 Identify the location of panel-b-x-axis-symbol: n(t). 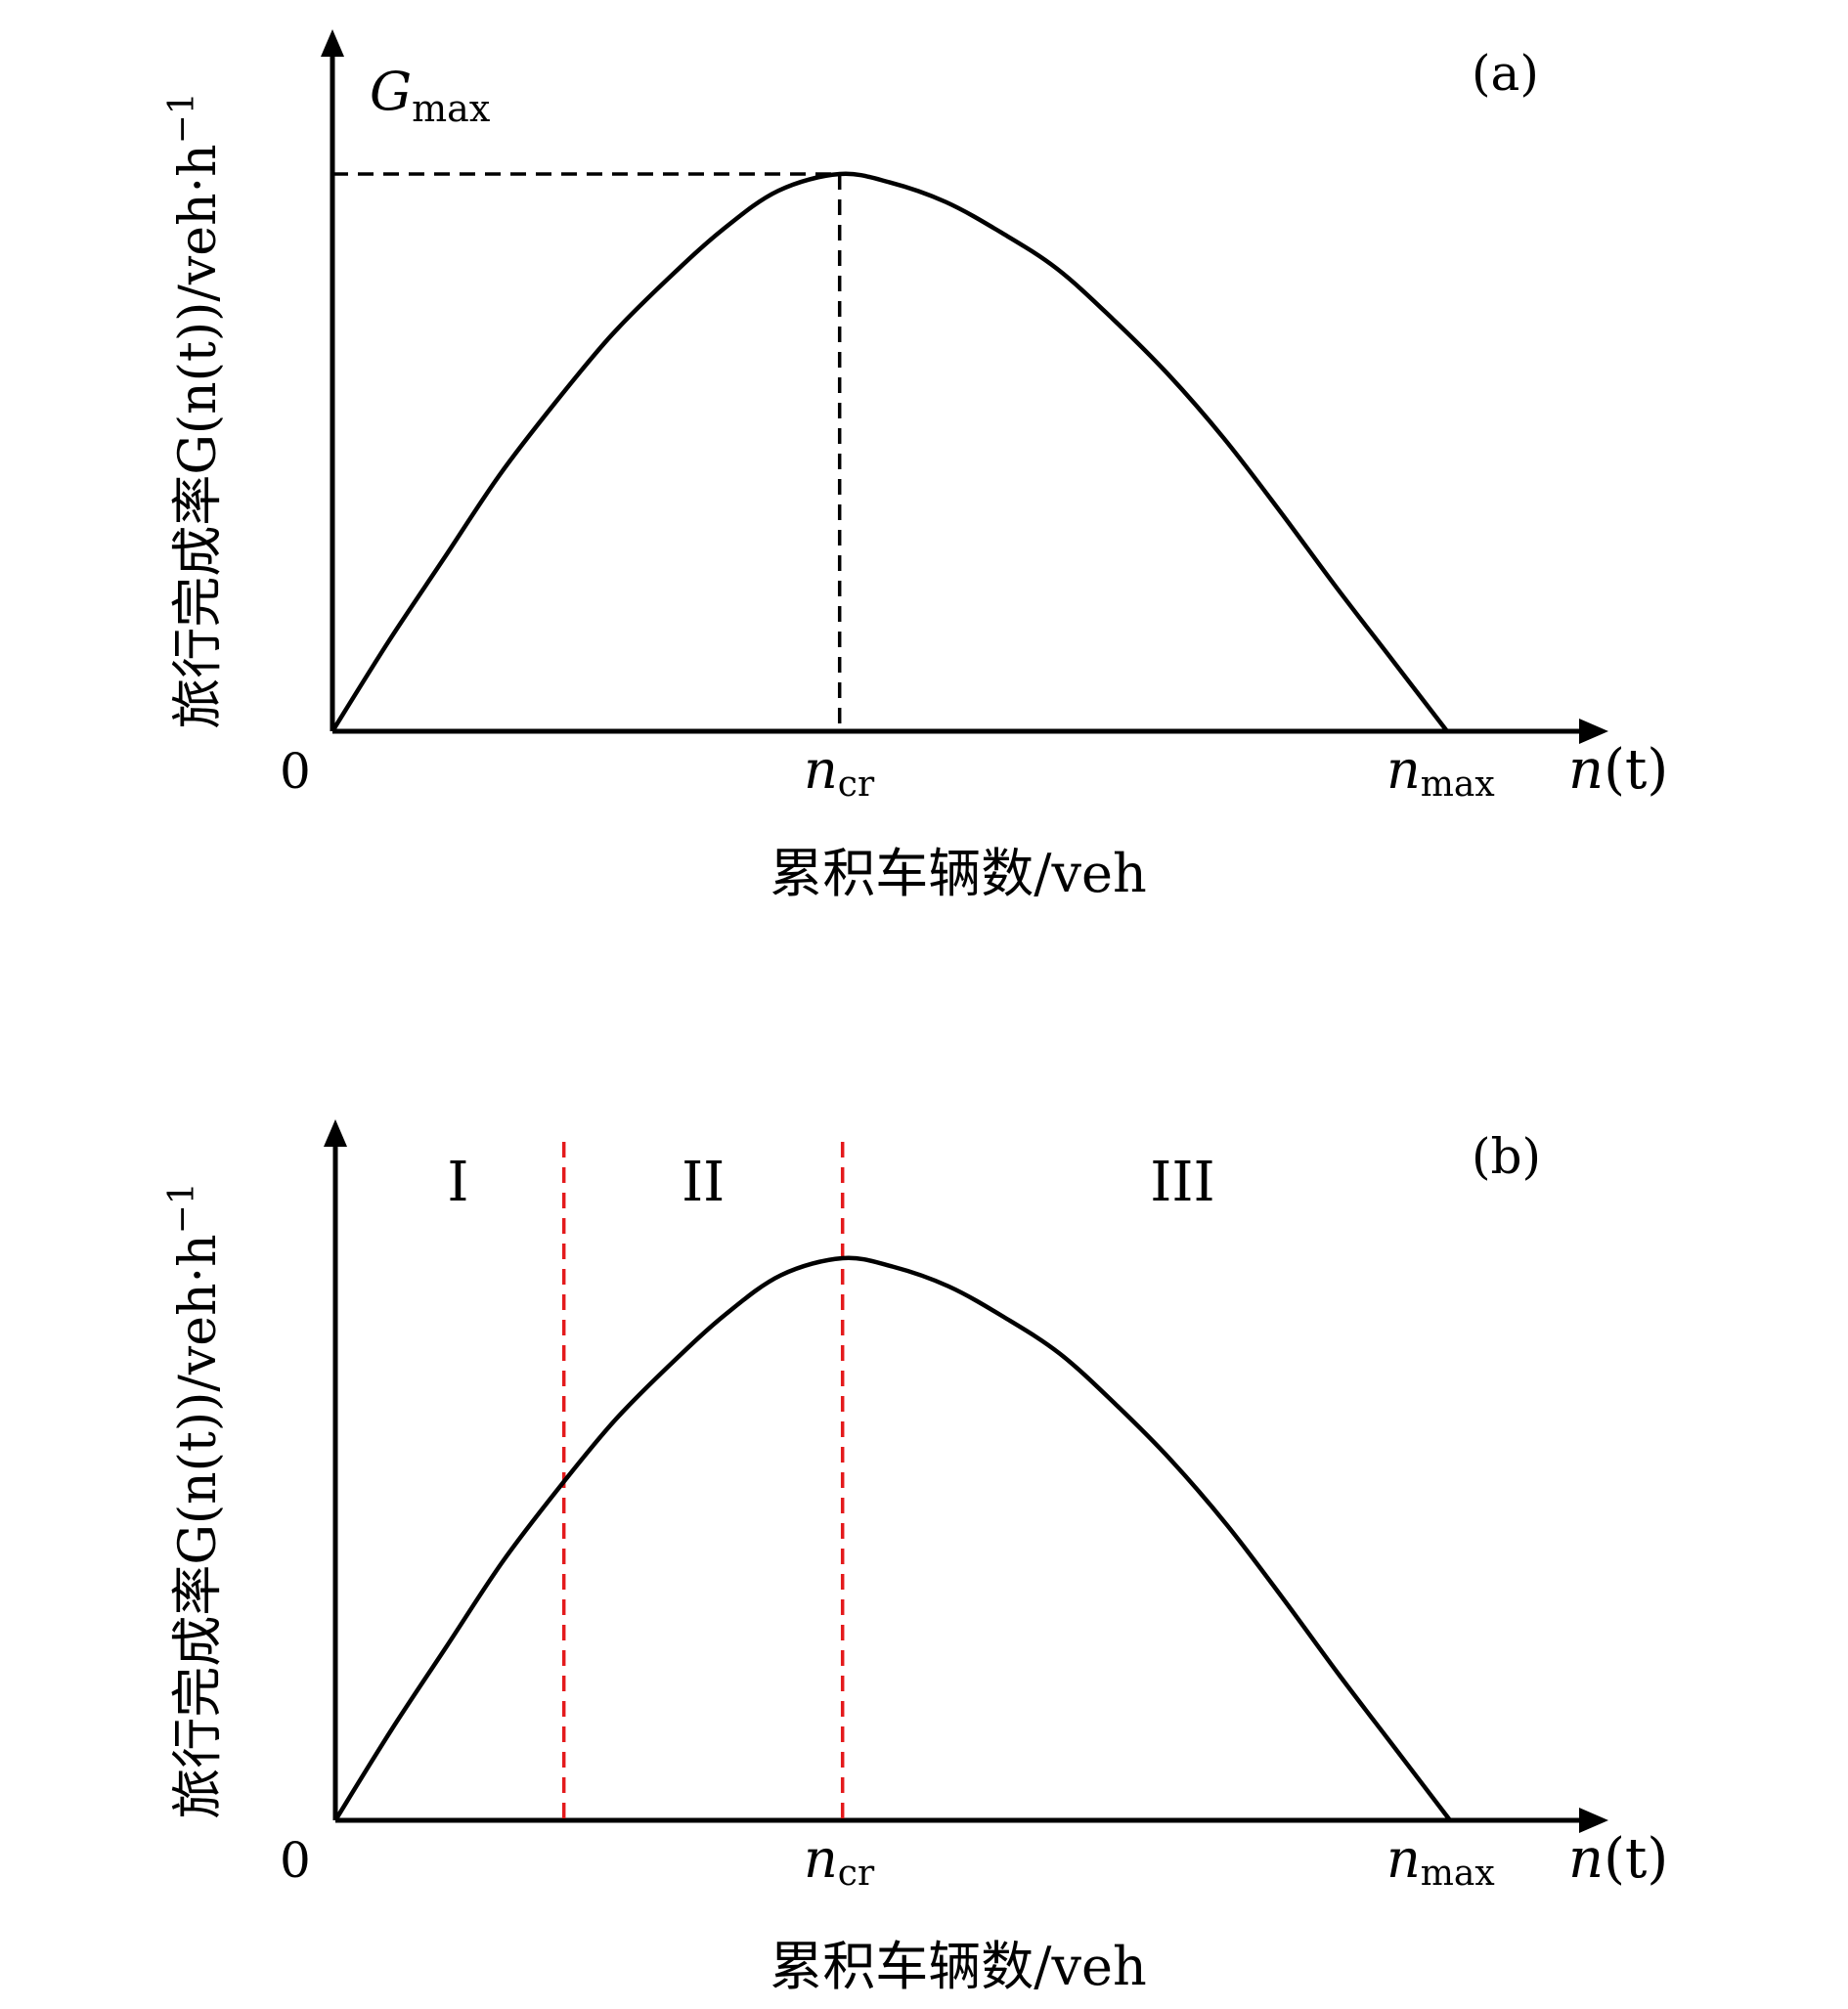
(1618, 1859).